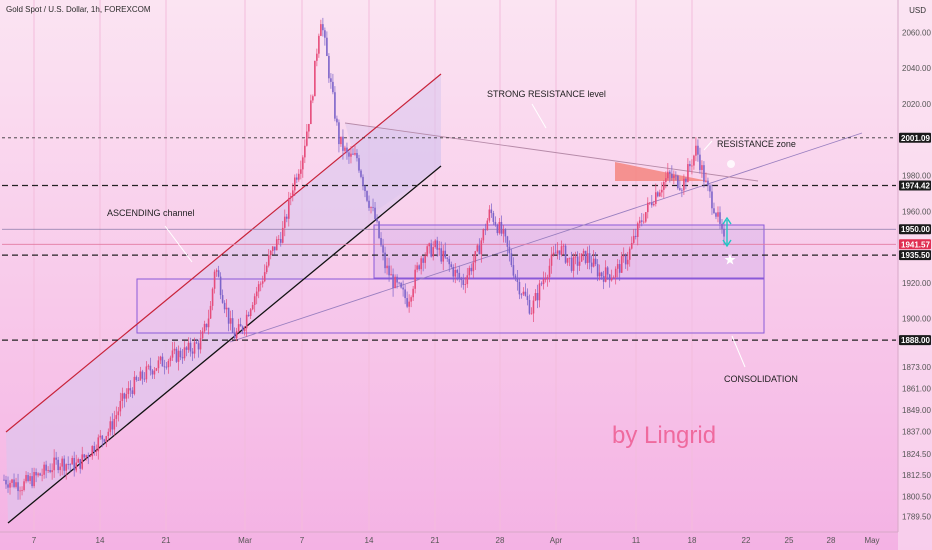  What do you see at coordinates (915, 138) in the screenshot?
I see `price-level-value: 2001.09` at bounding box center [915, 138].